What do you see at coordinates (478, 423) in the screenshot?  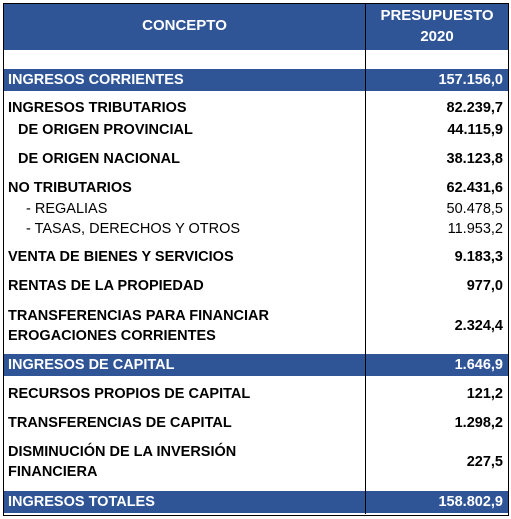 I see `row-value: 1.298,2` at bounding box center [478, 423].